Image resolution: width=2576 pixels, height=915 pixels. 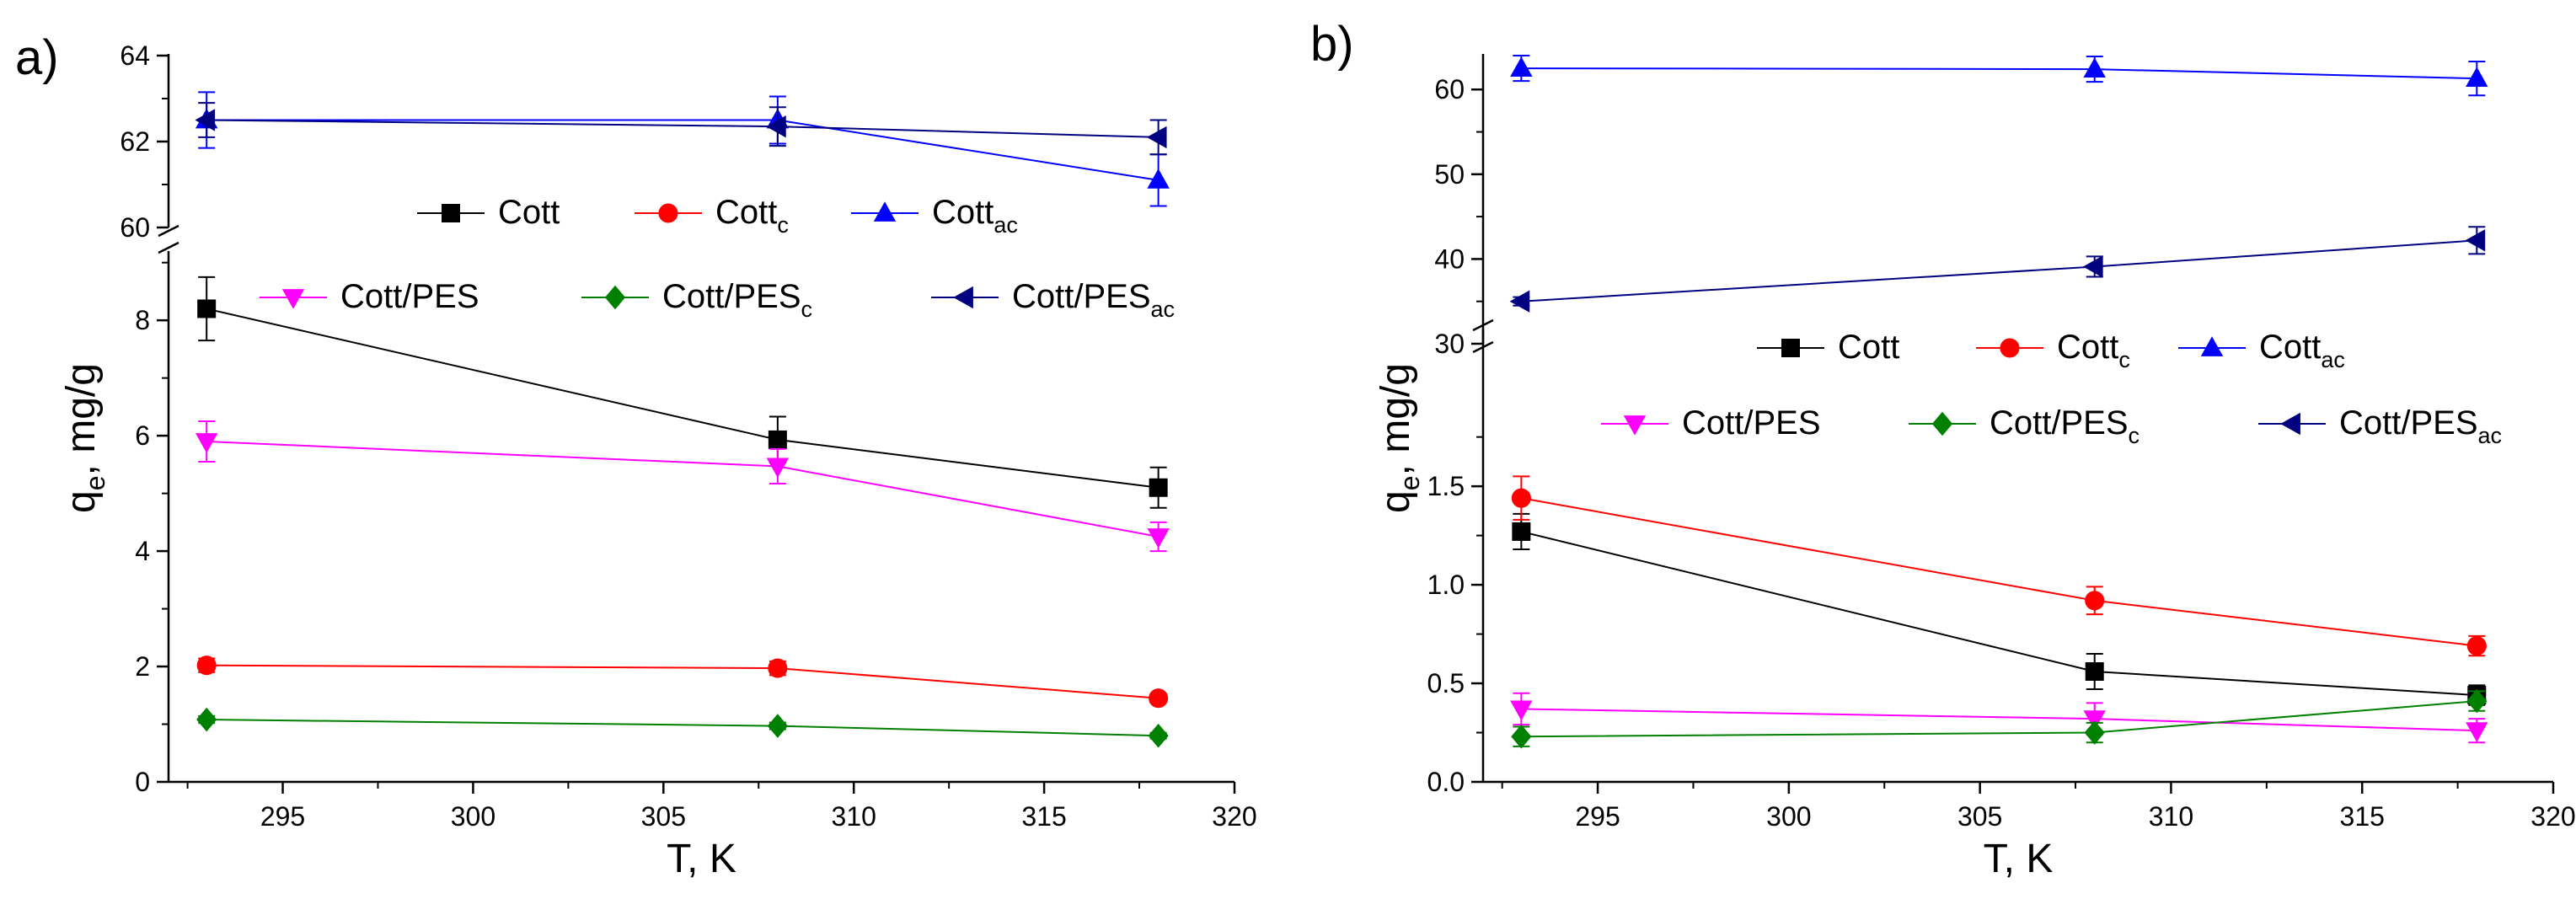 I want to click on legend-label: Cott, so click(x=529, y=212).